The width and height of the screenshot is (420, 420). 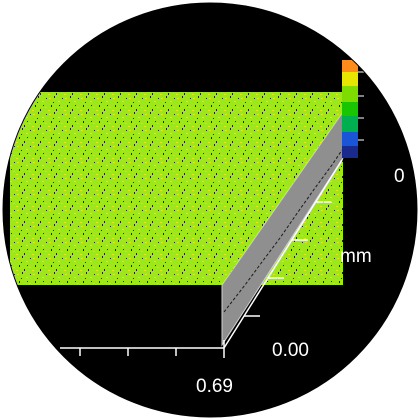 I want to click on x-axis, so click(x=142, y=349).